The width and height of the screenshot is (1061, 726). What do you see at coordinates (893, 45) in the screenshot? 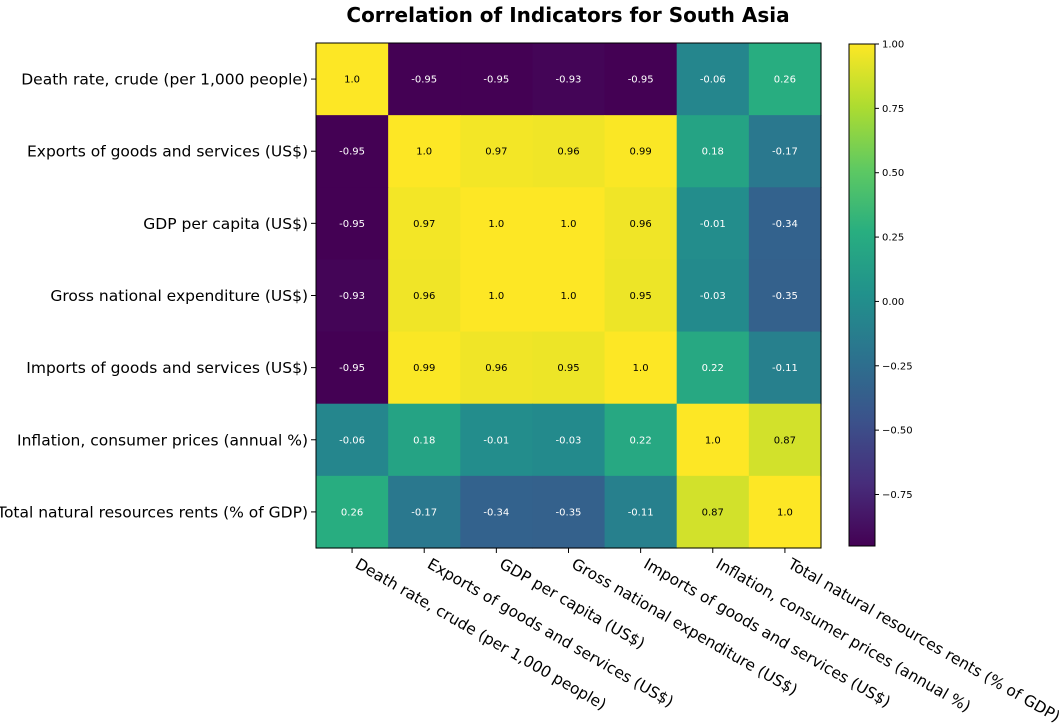
I see `colorbar-tick-label: 1.00` at bounding box center [893, 45].